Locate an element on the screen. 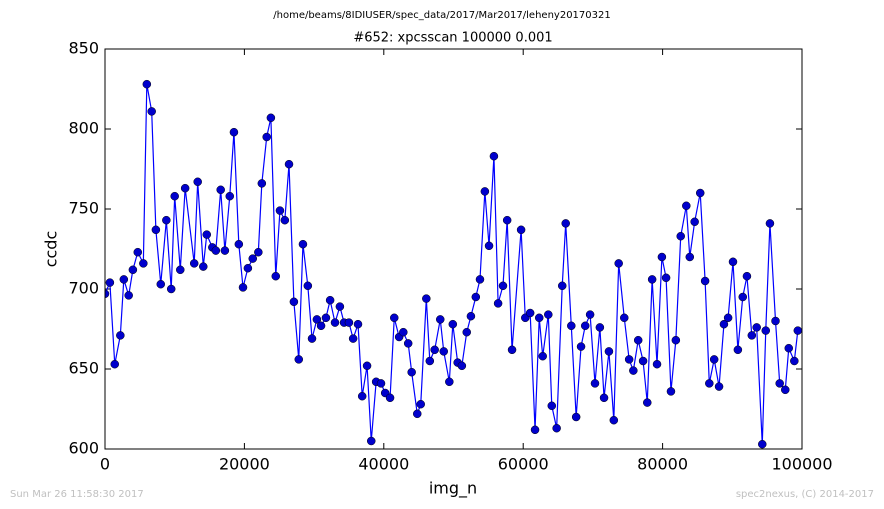 Image resolution: width=884 pixels, height=509 pixels. y-tick-label: 800 is located at coordinates (83, 128).